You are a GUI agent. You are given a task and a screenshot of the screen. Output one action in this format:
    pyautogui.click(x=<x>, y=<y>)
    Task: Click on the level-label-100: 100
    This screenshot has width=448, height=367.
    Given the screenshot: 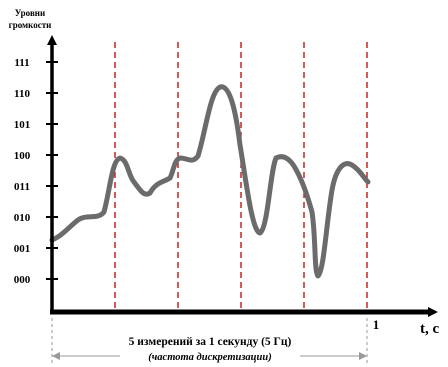 What is the action you would take?
    pyautogui.click(x=22, y=156)
    